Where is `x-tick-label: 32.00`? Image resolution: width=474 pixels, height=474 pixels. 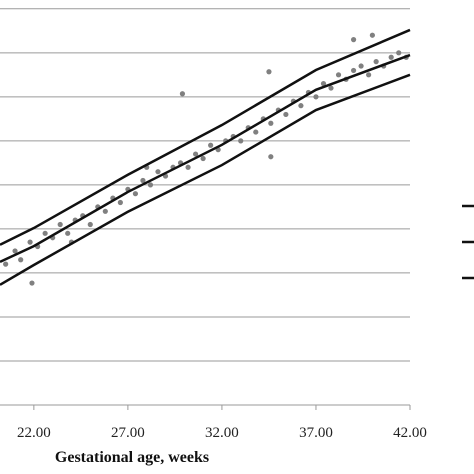 x-tick-label: 32.00 is located at coordinates (222, 433).